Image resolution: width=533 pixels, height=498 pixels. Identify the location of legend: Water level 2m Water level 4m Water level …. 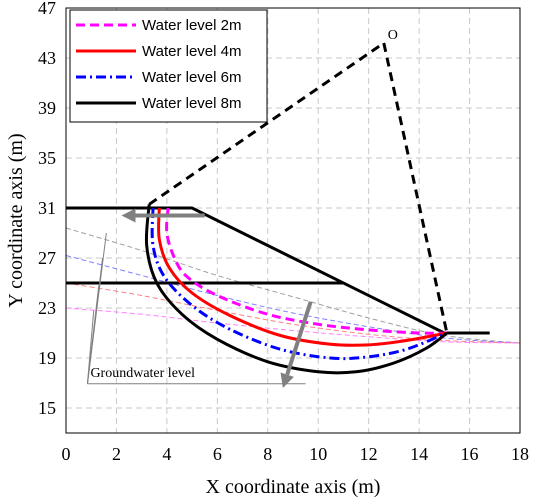
(168, 66).